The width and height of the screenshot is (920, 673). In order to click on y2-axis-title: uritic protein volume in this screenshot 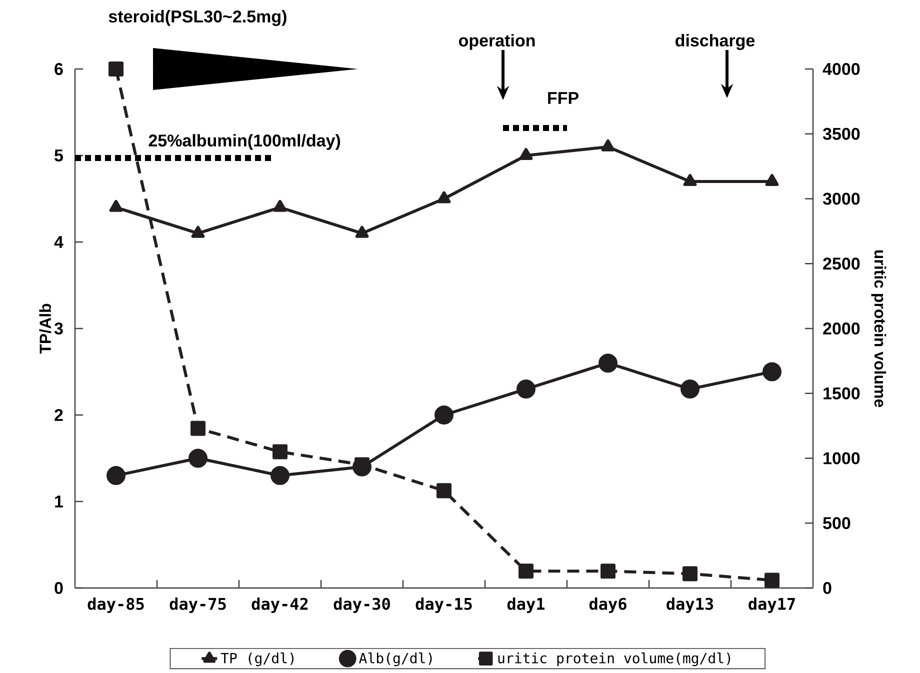, I will do `click(878, 329)`.